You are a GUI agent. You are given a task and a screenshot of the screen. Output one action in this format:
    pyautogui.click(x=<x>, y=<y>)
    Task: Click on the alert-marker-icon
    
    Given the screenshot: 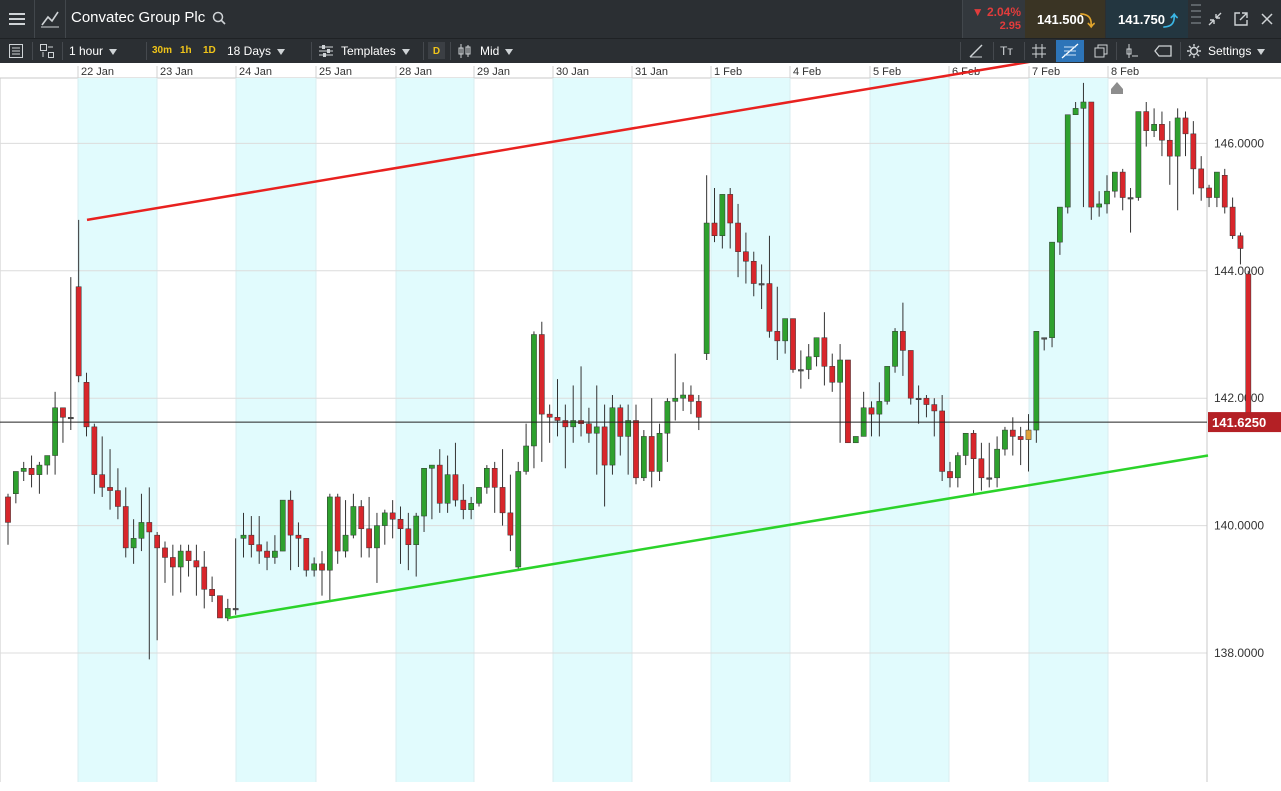 What is the action you would take?
    pyautogui.click(x=1117, y=85)
    